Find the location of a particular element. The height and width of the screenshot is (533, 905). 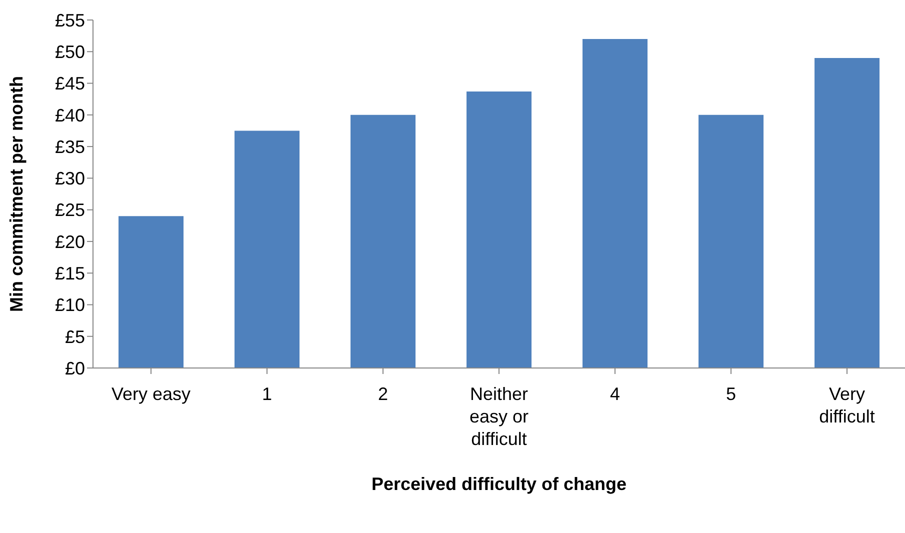

x-tick-label: Very easy is located at coordinates (151, 394).